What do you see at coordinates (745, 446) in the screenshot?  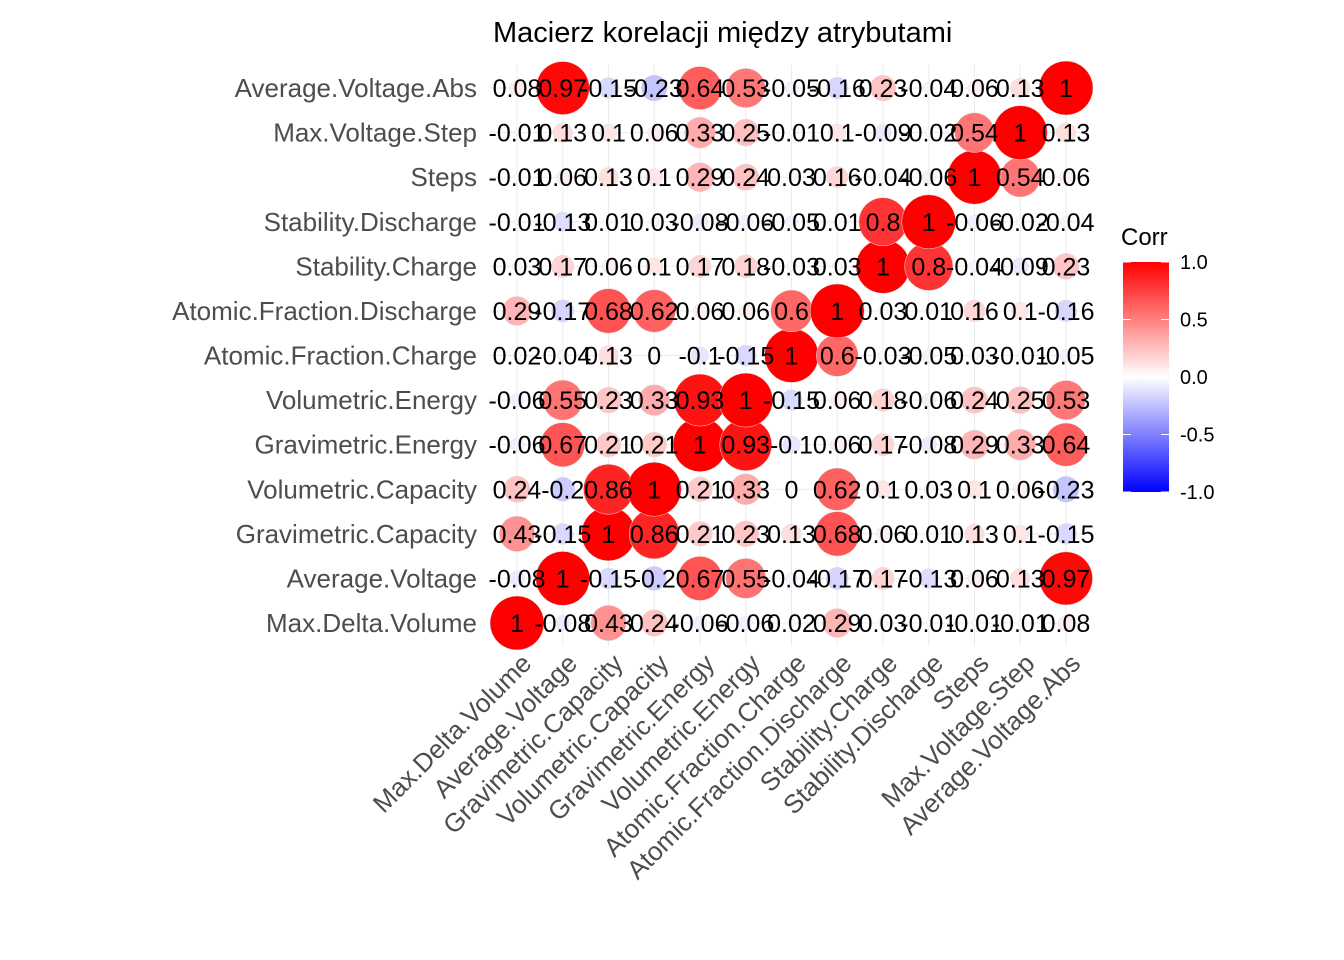 I see `corr-value-label: 0.93` at bounding box center [745, 446].